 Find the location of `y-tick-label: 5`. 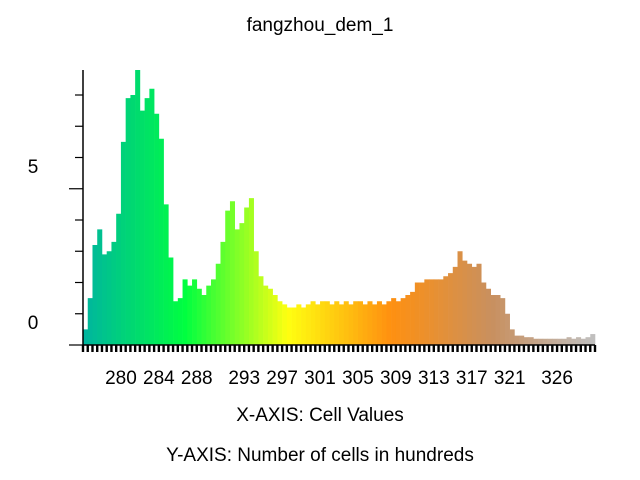

y-tick-label: 5 is located at coordinates (33, 167).